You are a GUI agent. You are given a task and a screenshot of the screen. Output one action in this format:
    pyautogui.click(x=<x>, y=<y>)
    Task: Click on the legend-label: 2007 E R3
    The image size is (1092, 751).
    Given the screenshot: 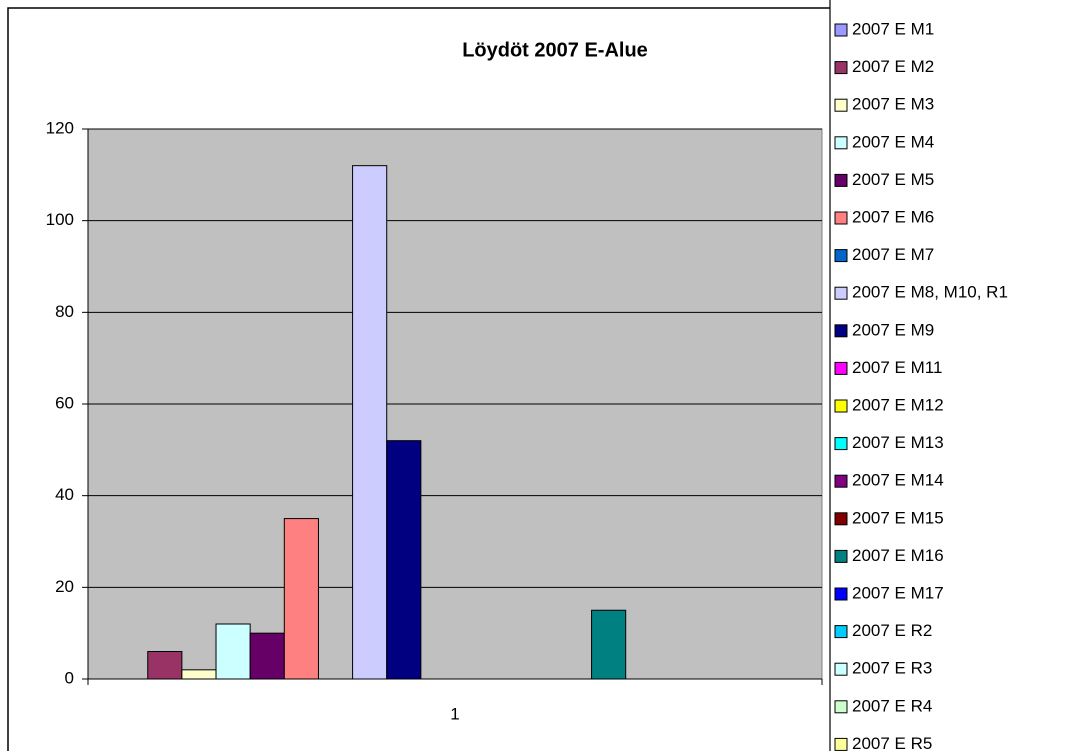 What is the action you would take?
    pyautogui.click(x=892, y=668)
    